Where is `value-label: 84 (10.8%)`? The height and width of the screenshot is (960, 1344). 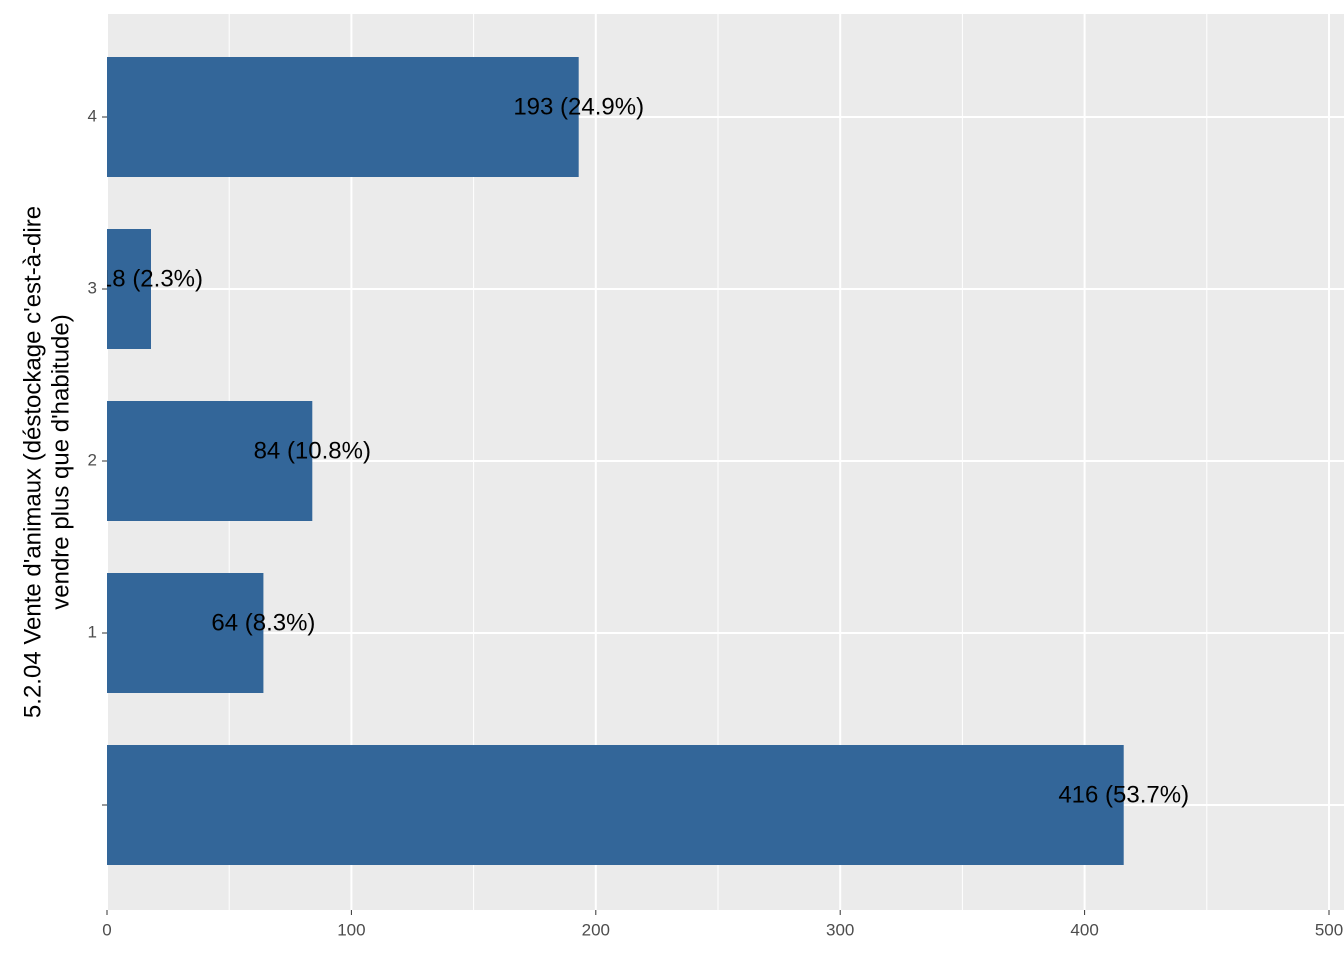
value-label: 84 (10.8%) is located at coordinates (312, 450).